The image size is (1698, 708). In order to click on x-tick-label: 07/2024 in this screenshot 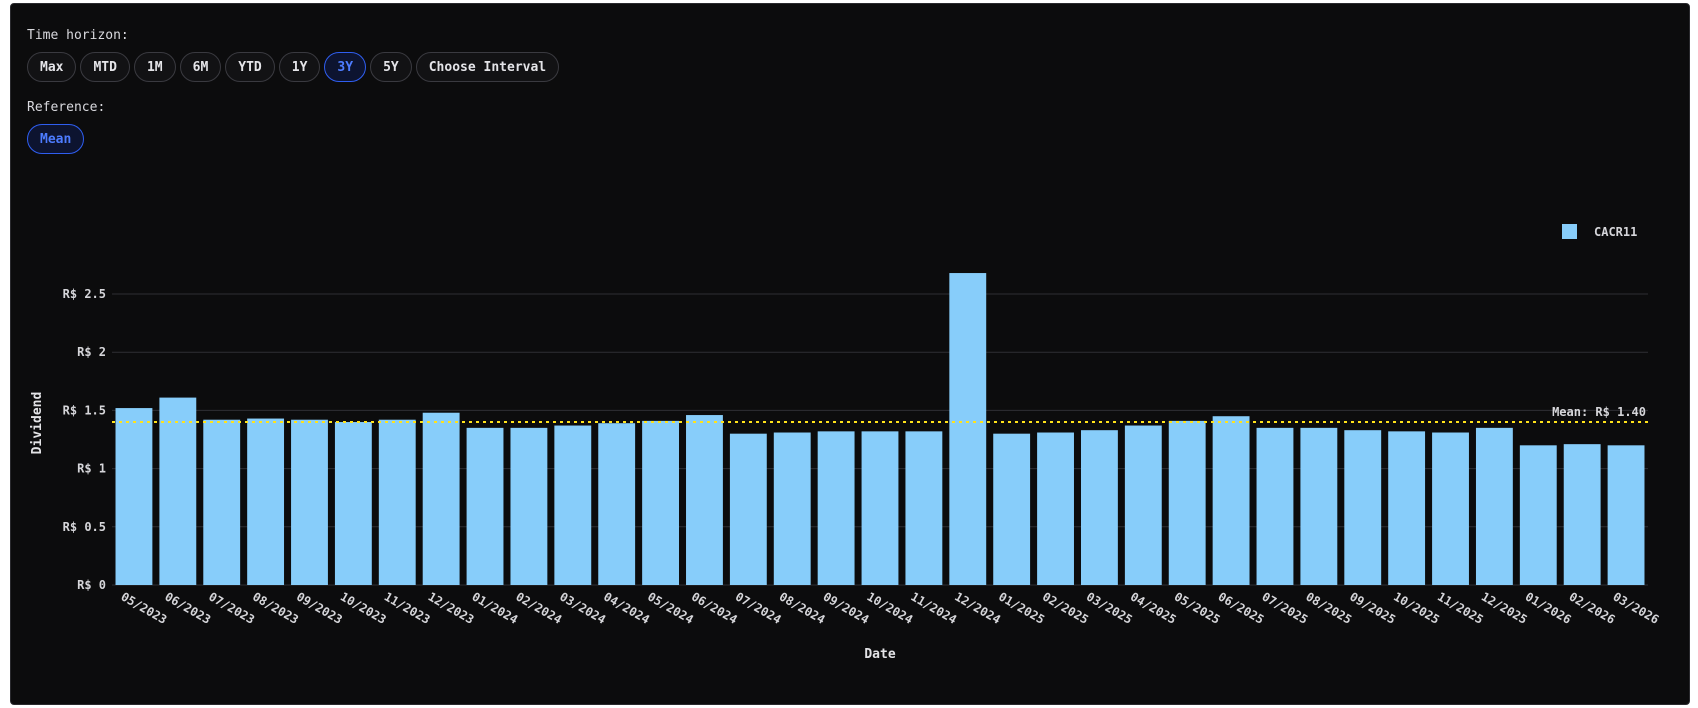, I will do `click(758, 607)`.